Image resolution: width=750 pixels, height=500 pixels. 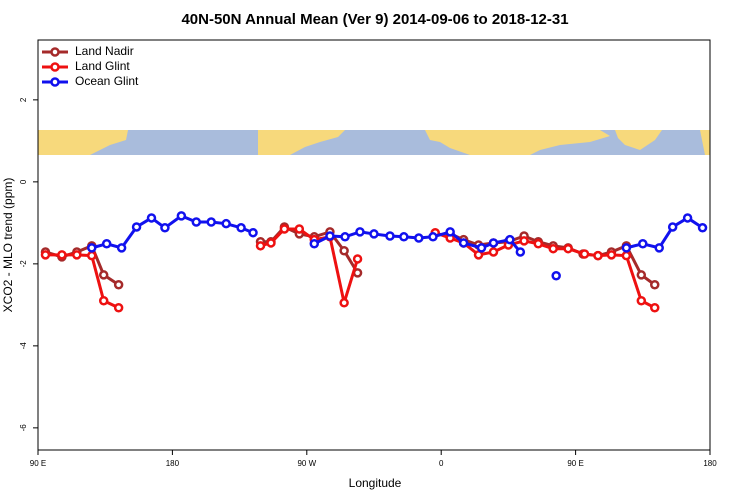 I want to click on x-axis-label: Longitude, so click(x=375, y=483).